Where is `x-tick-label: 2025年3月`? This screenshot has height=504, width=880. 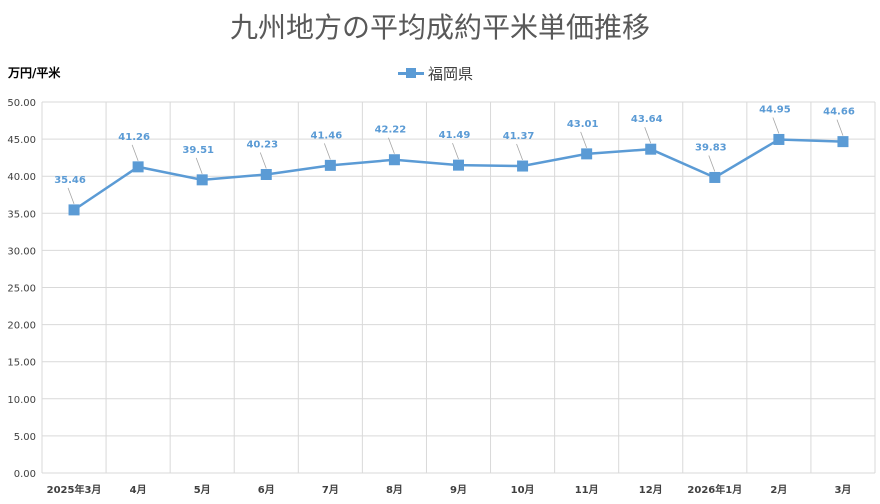
x-tick-label: 2025年3月 is located at coordinates (74, 489).